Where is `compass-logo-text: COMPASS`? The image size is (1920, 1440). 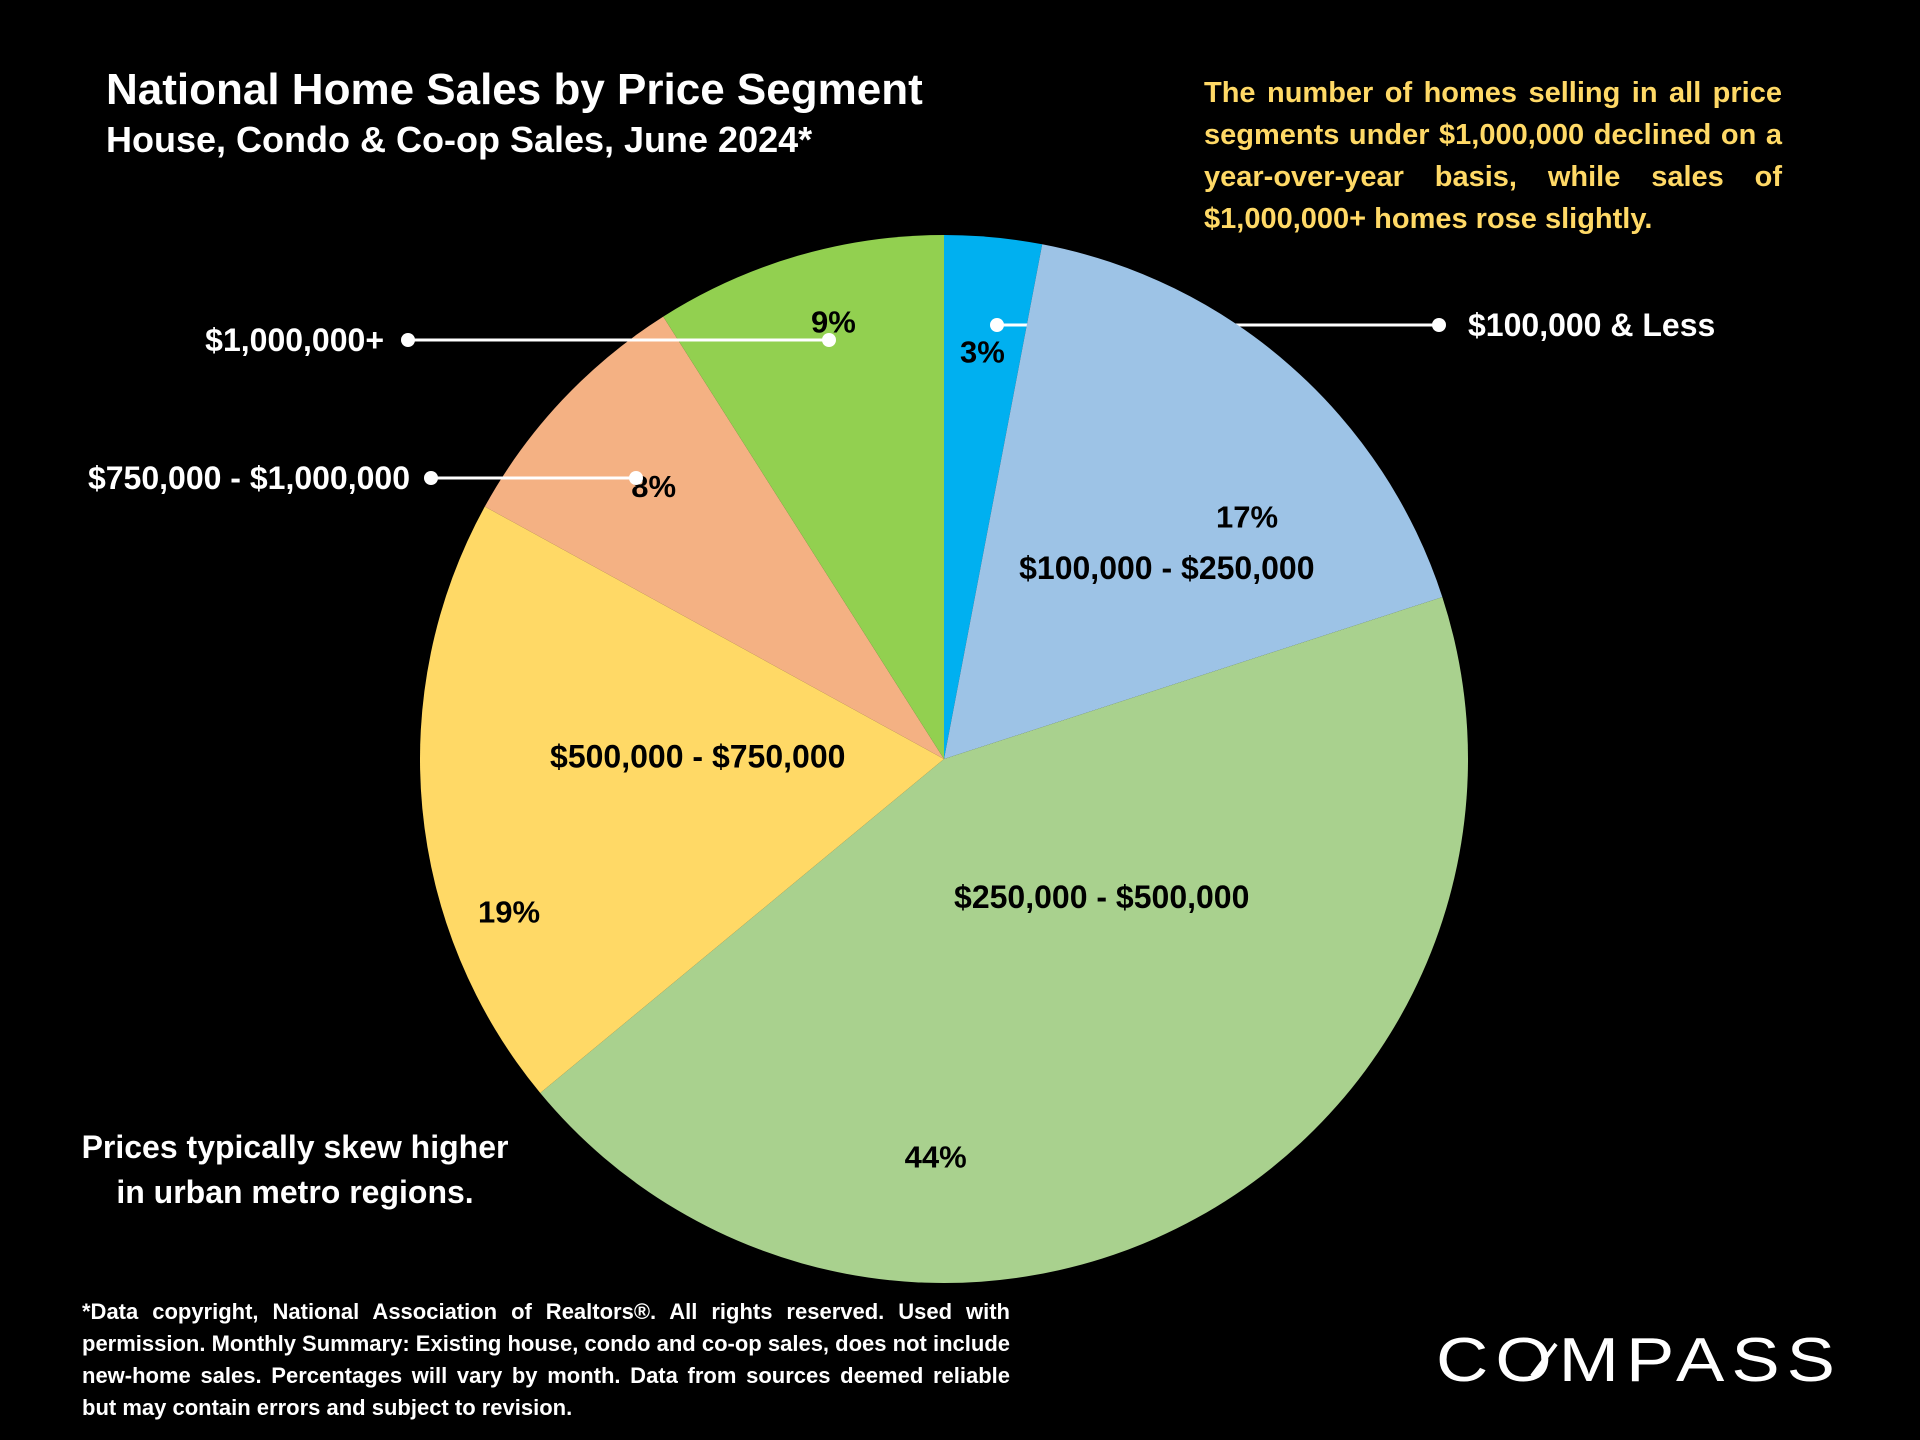 compass-logo-text: COMPASS is located at coordinates (1639, 1360).